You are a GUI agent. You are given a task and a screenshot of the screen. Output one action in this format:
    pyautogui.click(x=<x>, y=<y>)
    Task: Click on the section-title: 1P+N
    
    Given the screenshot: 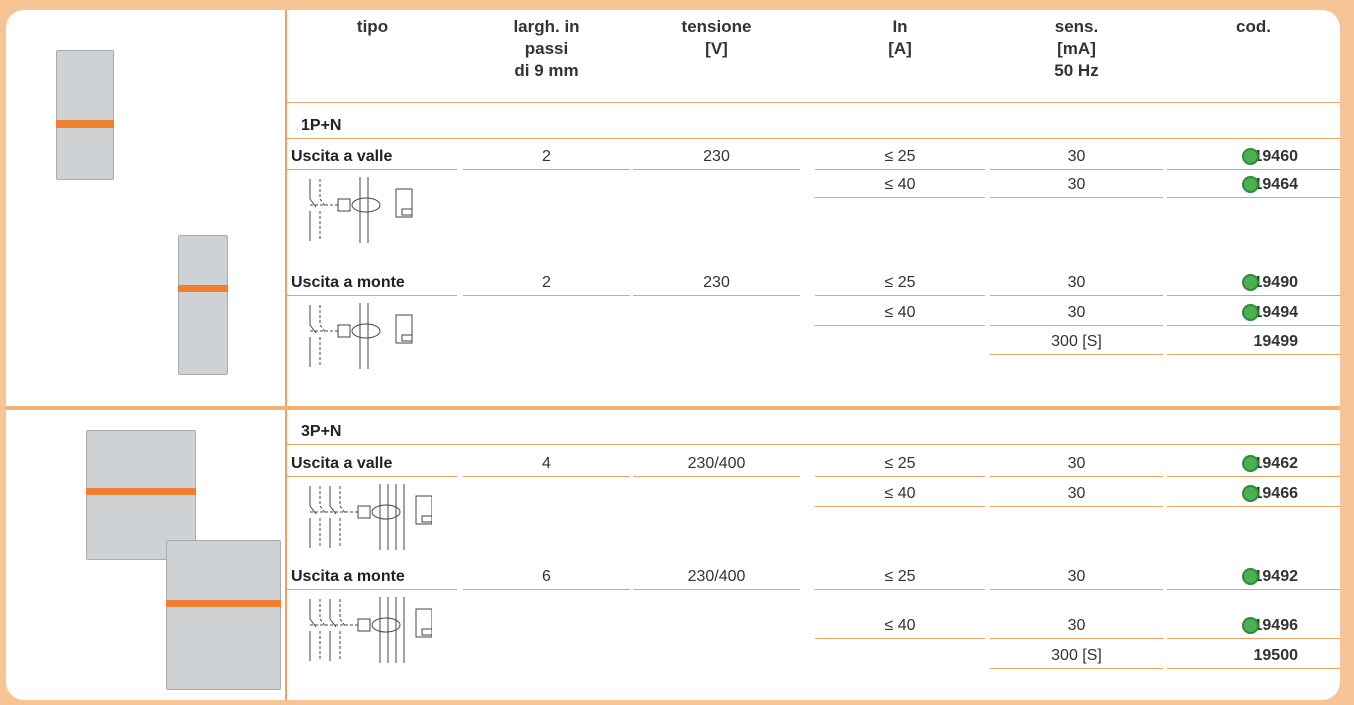 What is the action you would take?
    pyautogui.click(x=813, y=125)
    